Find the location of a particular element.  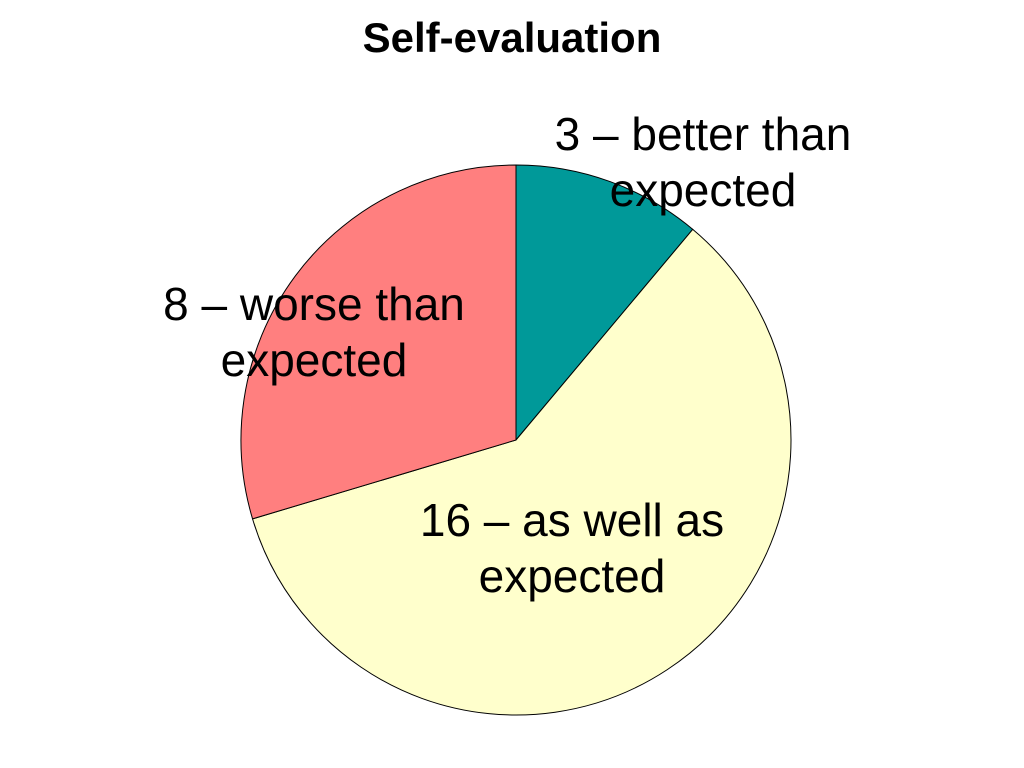

slice-label: 3 – better than expected is located at coordinates (703, 162).